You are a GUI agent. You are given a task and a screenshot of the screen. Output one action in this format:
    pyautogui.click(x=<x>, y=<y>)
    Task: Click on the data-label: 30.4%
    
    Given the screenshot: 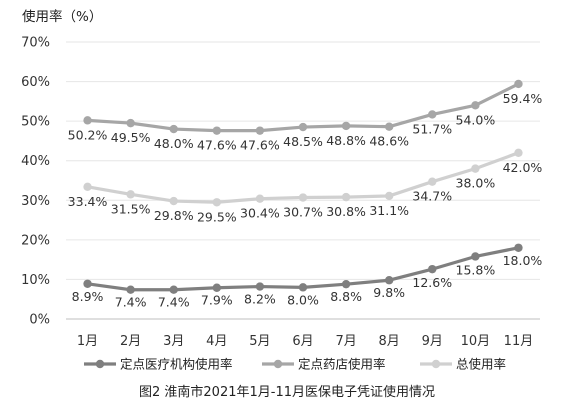 What is the action you would take?
    pyautogui.click(x=260, y=213)
    